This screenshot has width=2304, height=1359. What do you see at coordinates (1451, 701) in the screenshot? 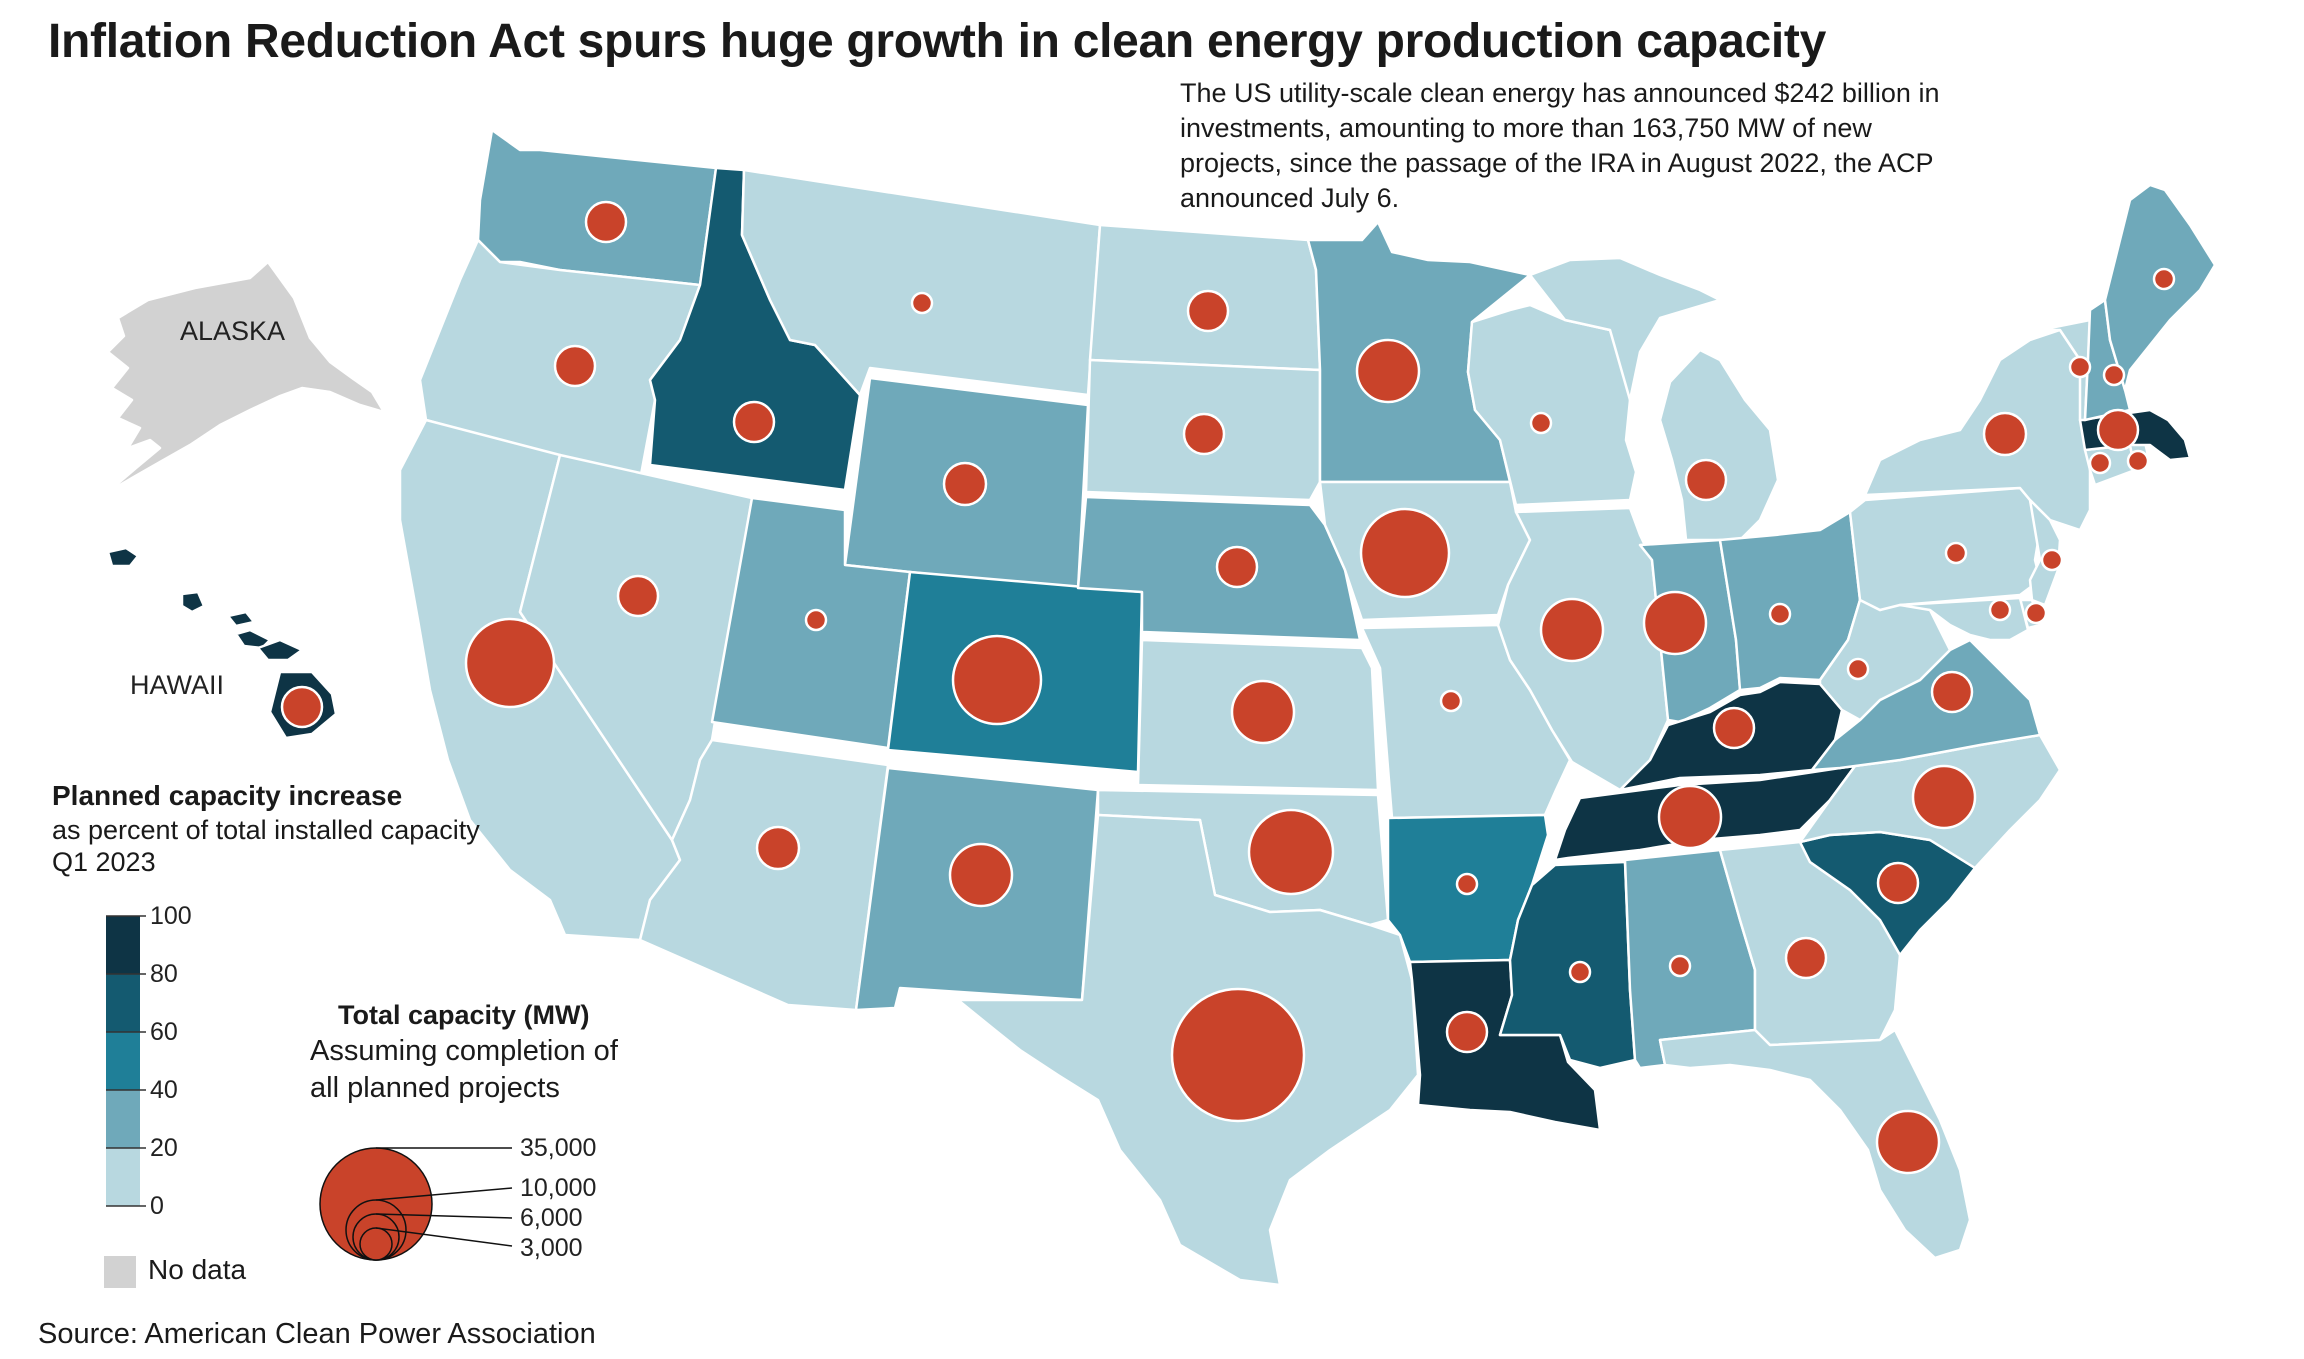
I see `bubble-missouri` at bounding box center [1451, 701].